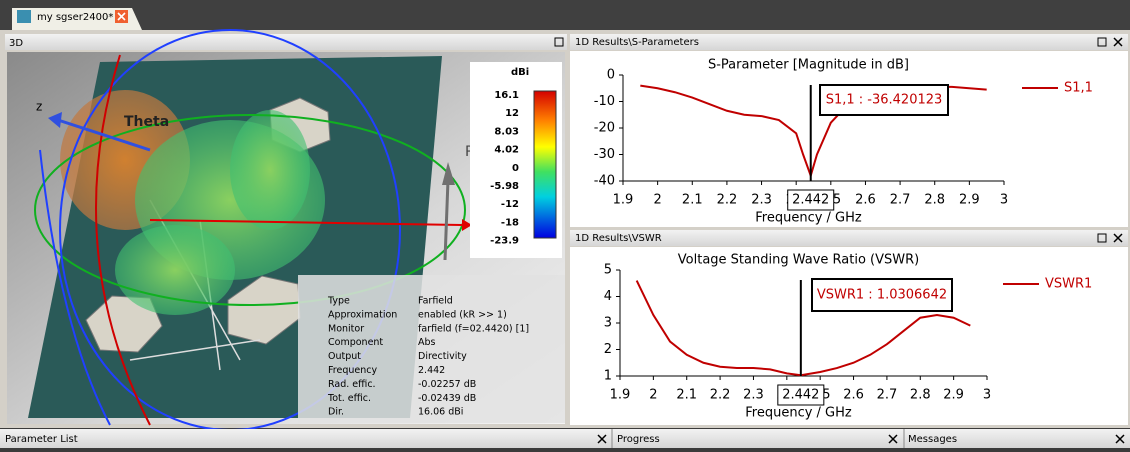  I want to click on y-tick-label: 2, so click(608, 349).